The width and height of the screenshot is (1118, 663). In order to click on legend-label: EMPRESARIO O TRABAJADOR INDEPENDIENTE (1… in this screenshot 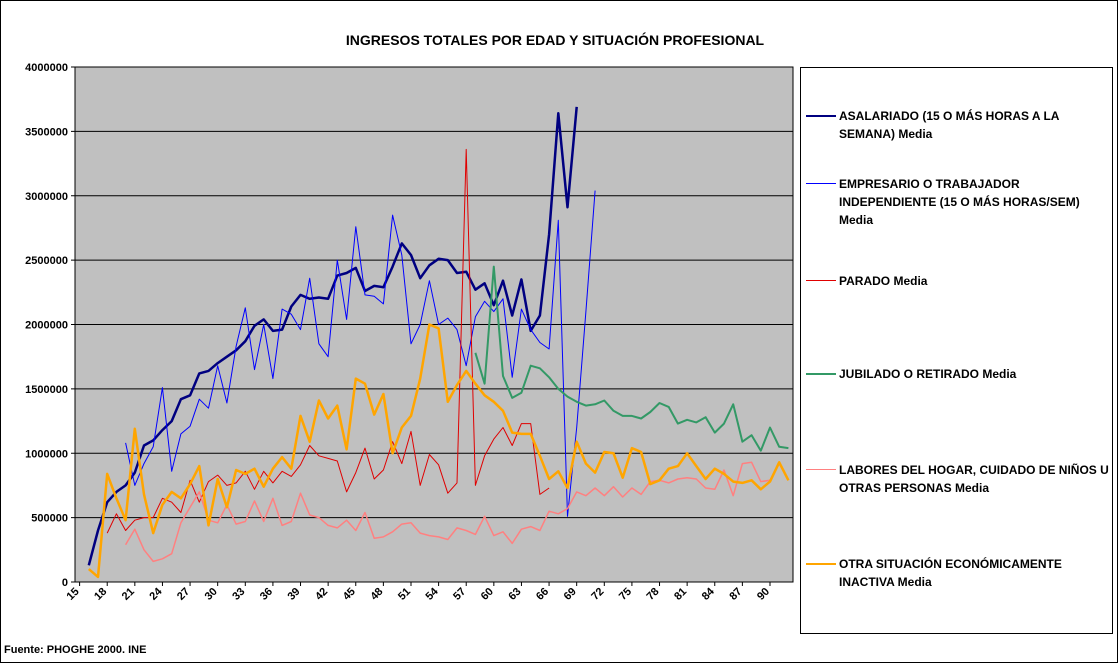, I will do `click(959, 202)`.